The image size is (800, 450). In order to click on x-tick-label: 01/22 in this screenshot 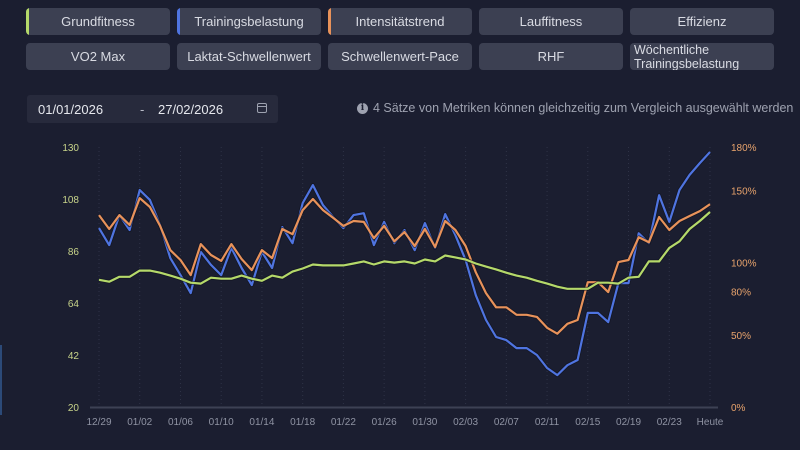, I will do `click(343, 422)`.